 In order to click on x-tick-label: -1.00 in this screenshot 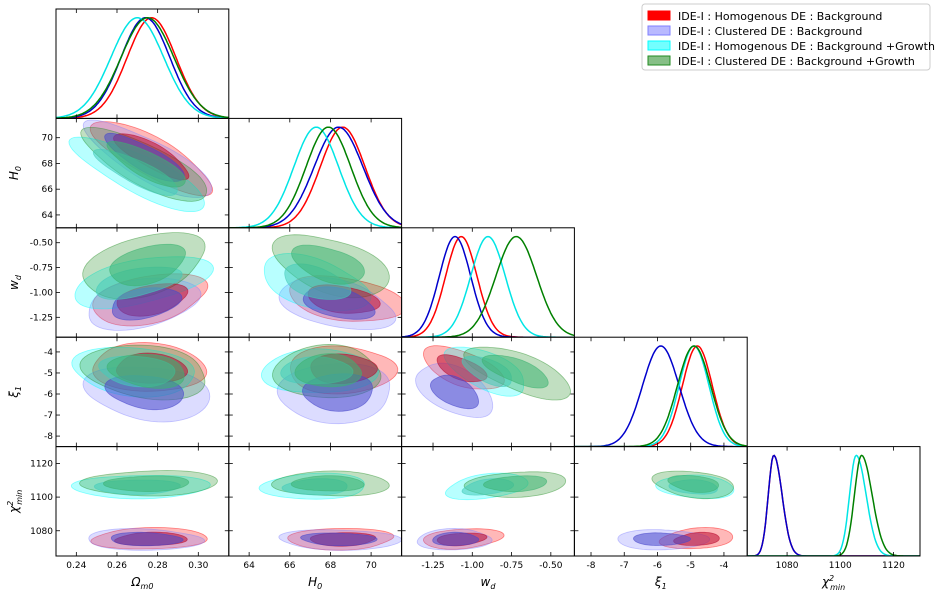, I will do `click(473, 566)`.